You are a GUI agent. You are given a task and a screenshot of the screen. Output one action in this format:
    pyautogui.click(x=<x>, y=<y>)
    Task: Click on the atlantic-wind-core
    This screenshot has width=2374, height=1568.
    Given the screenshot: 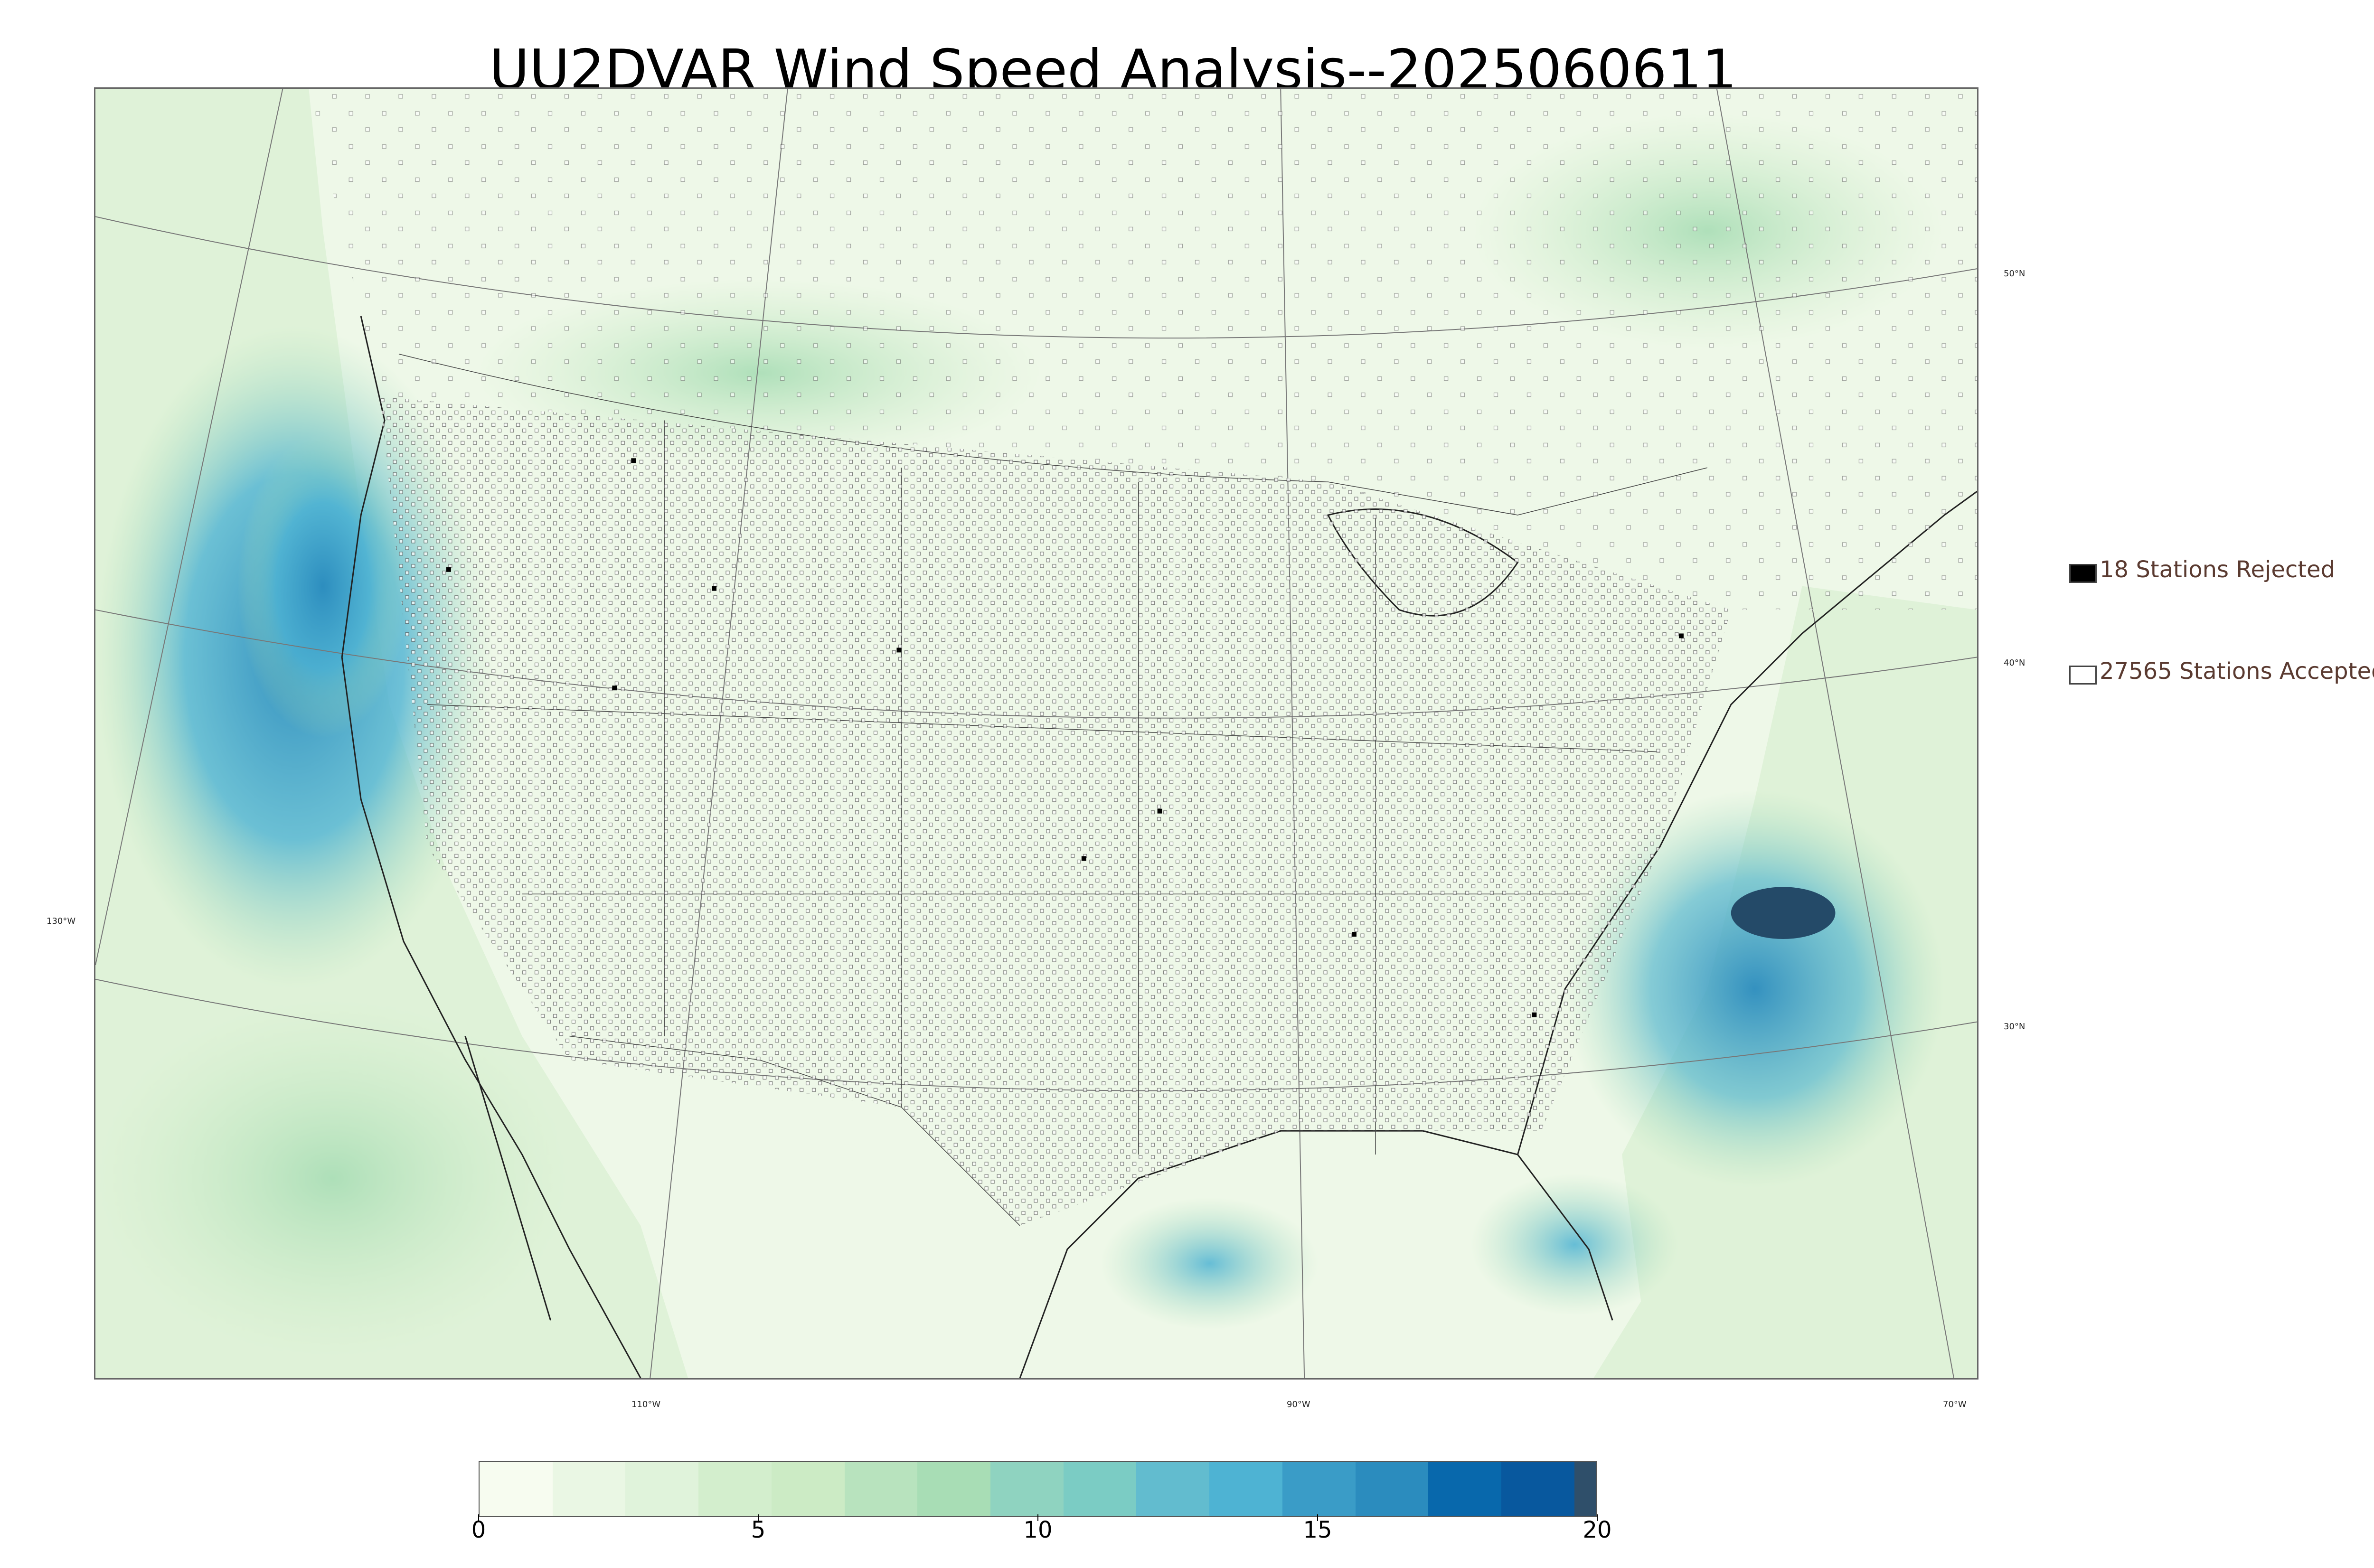 What is the action you would take?
    pyautogui.click(x=1783, y=913)
    